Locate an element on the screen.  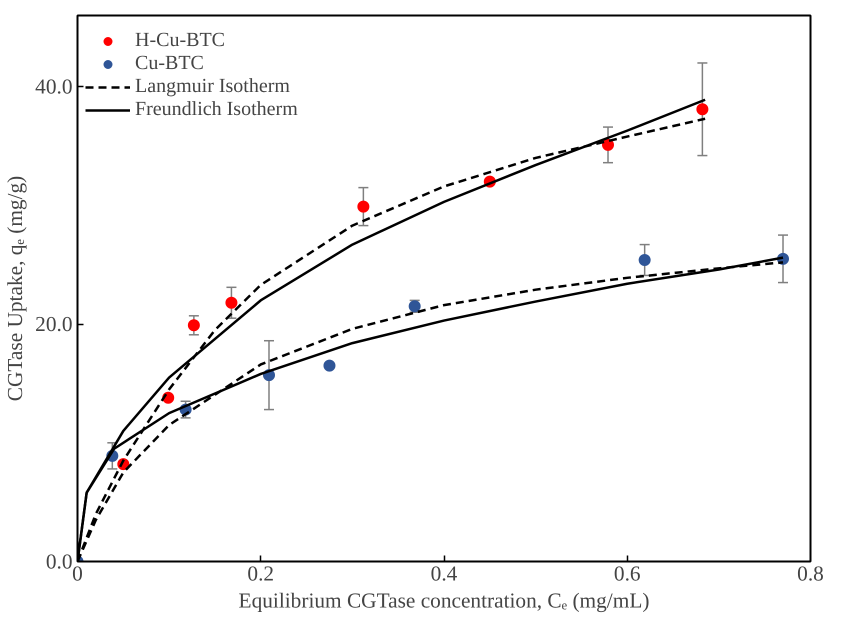
x-axis-title: Equilibrium CGTase concentration, Cₑ (mg/mL) is located at coordinates (444, 600).